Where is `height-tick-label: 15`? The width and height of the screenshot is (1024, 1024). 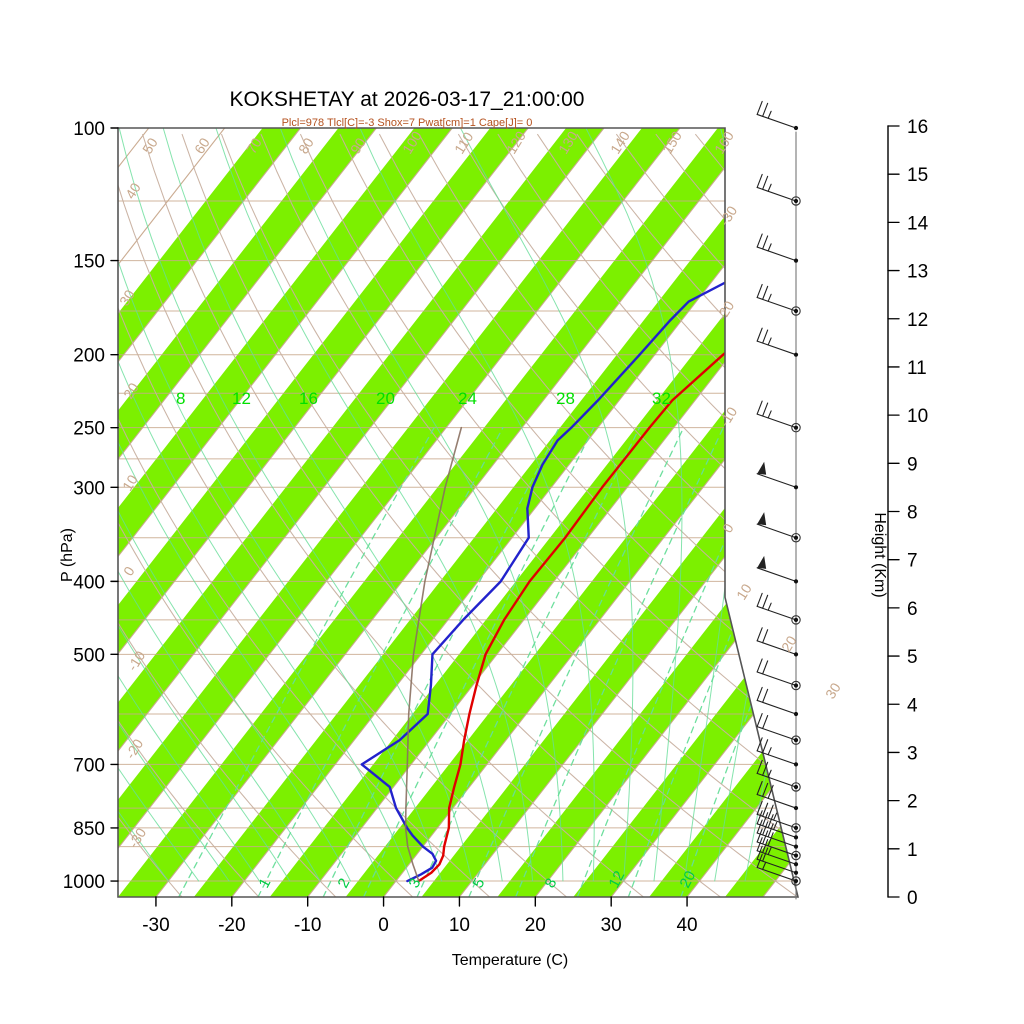
height-tick-label: 15 is located at coordinates (917, 175).